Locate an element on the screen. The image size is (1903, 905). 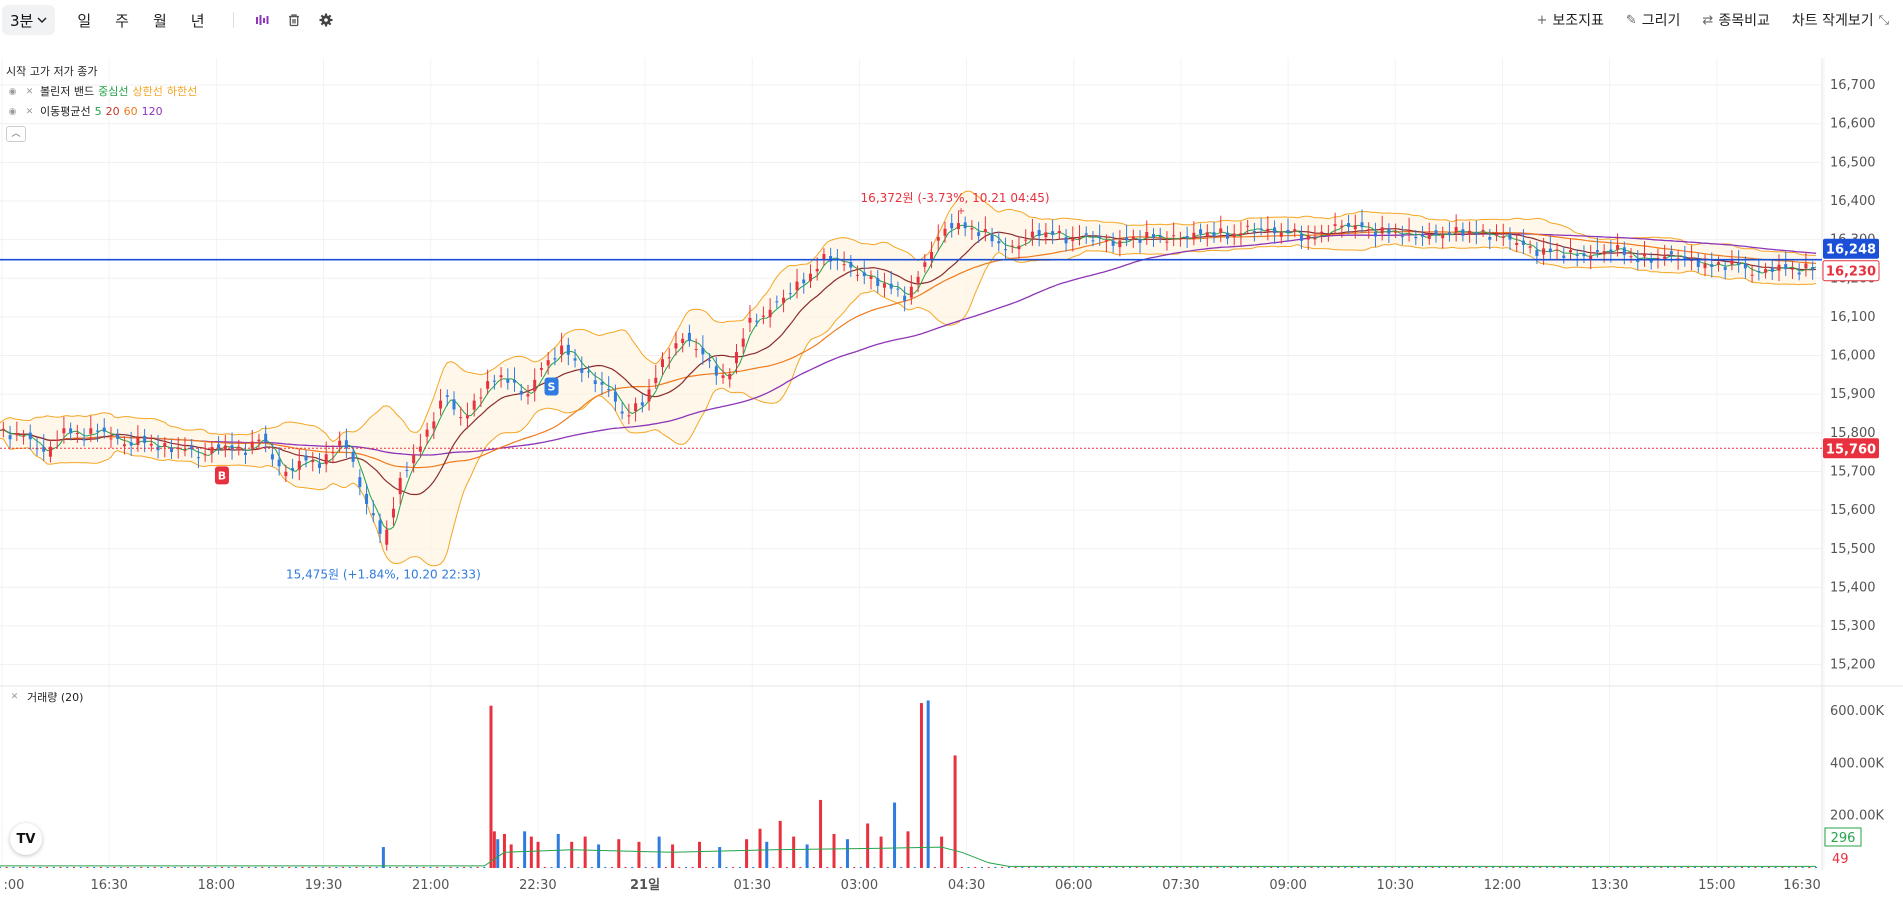
y-tick-label: 15,800 is located at coordinates (1853, 433).